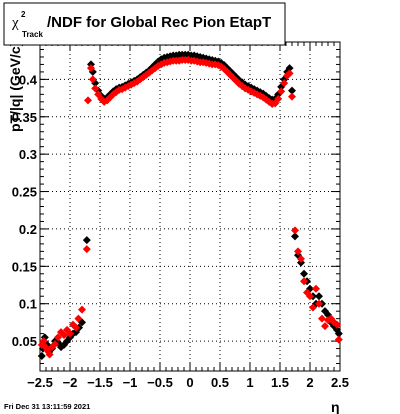 The image size is (400, 414). What do you see at coordinates (24, 266) in the screenshot?
I see `y-tick-label: 0.15` at bounding box center [24, 266].